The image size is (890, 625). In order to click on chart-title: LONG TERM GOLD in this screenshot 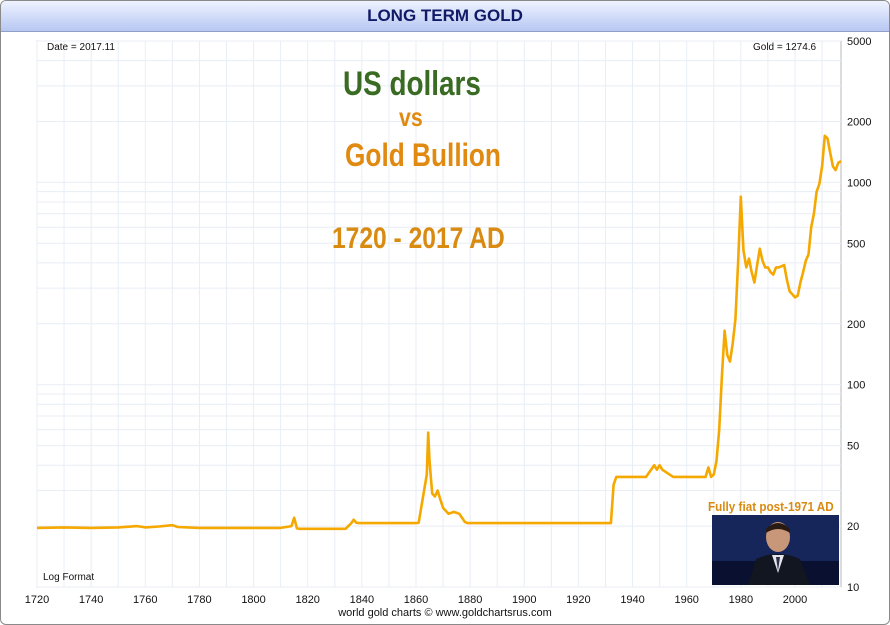, I will do `click(445, 16)`.